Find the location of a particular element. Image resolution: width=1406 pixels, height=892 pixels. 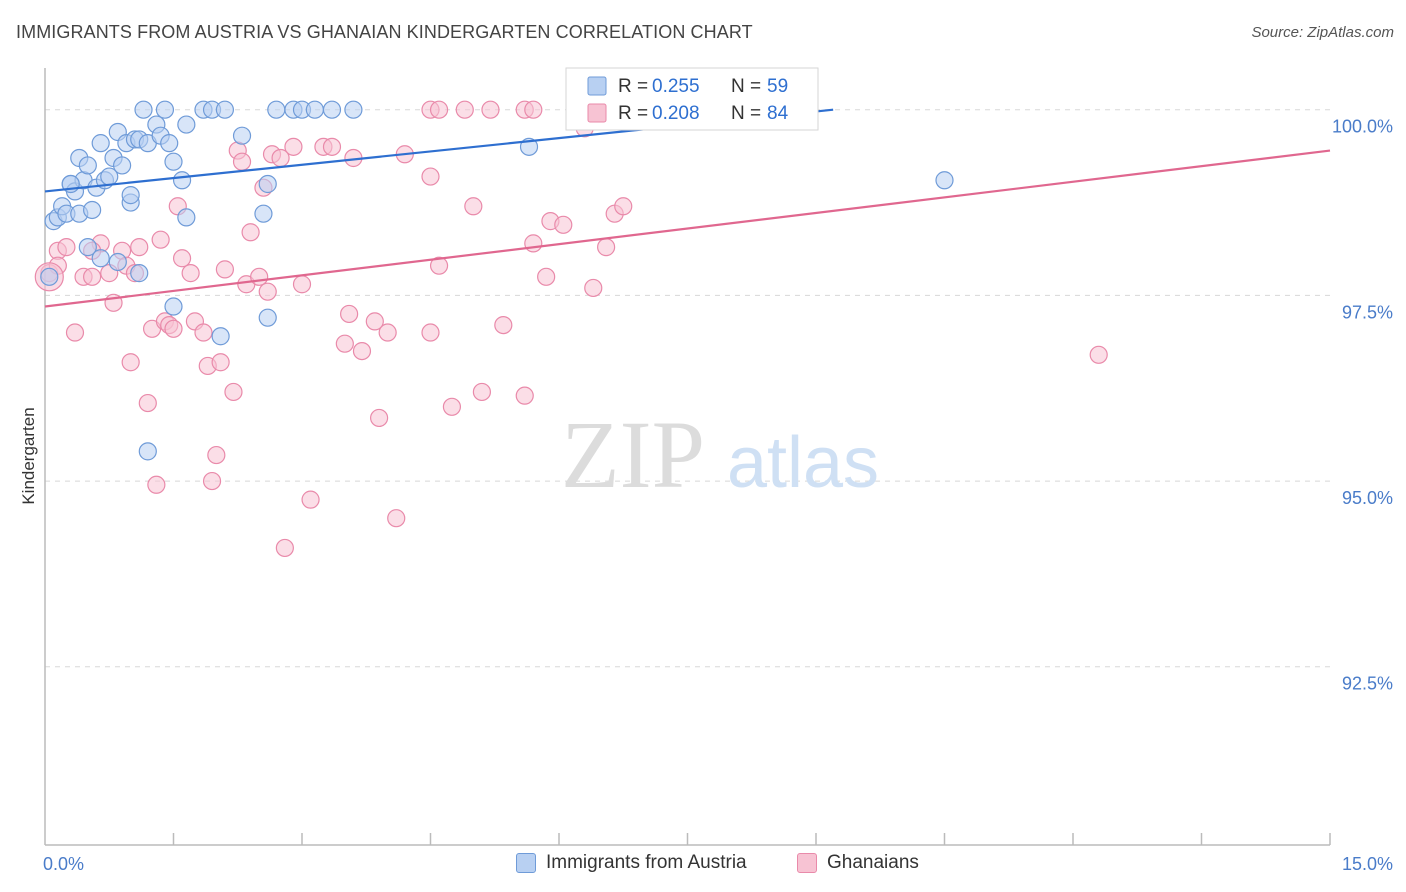

legend-label-austria: Immigrants from Austria is located at coordinates (646, 862).